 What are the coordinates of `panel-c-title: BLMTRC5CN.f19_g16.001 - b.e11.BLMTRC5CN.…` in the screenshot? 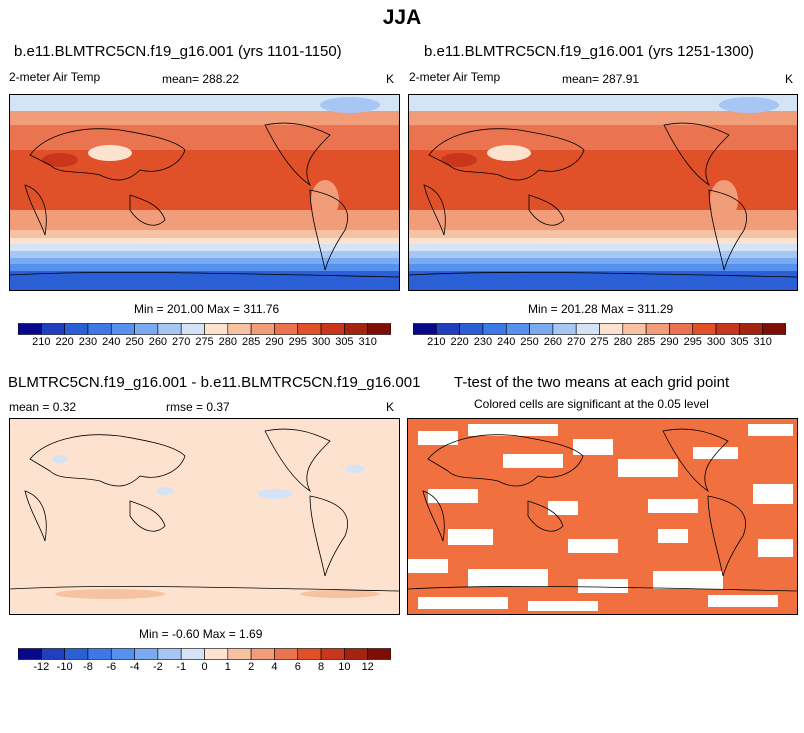 It's located at (214, 382).